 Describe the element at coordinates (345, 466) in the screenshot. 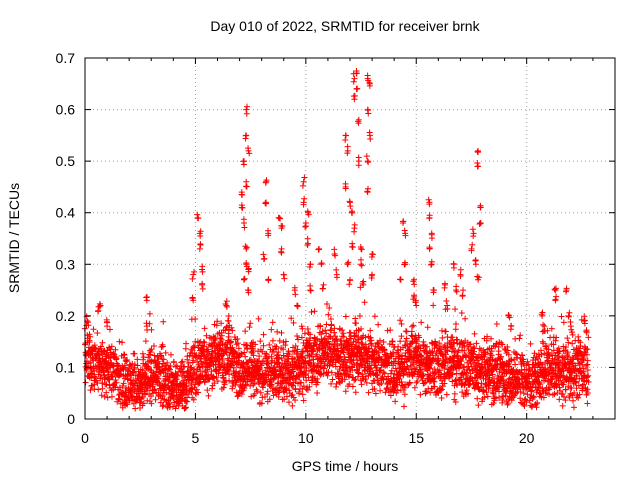

I see `x-axis-label: GPS time / hours` at that location.